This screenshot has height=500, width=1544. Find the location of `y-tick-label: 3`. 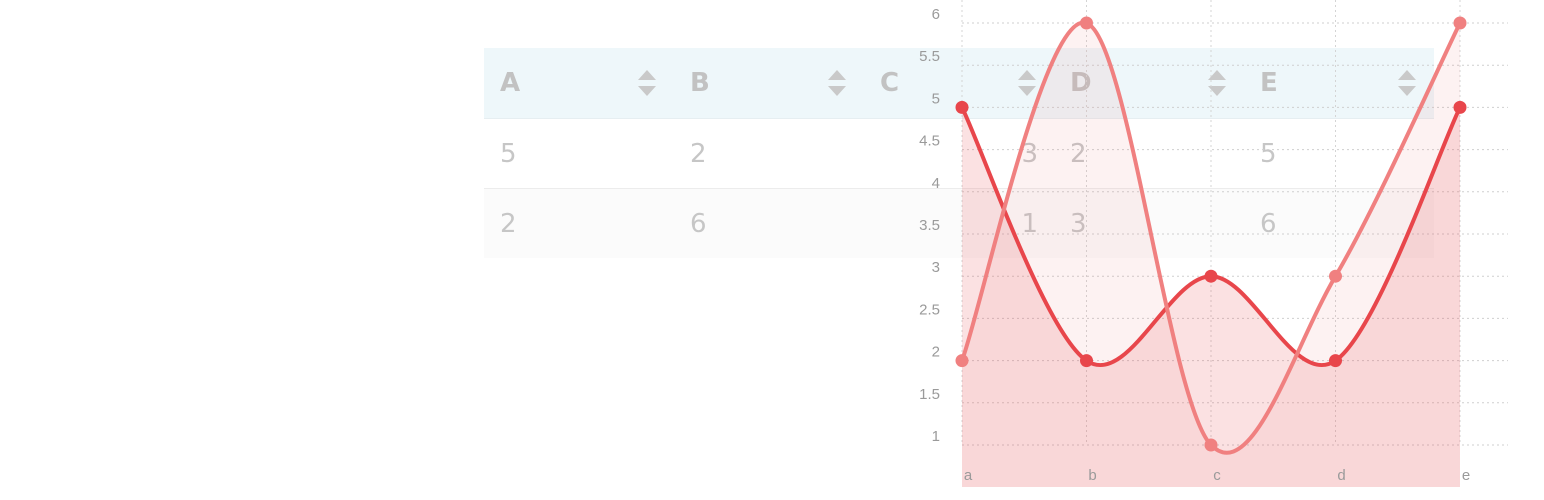

y-tick-label: 3 is located at coordinates (936, 267).